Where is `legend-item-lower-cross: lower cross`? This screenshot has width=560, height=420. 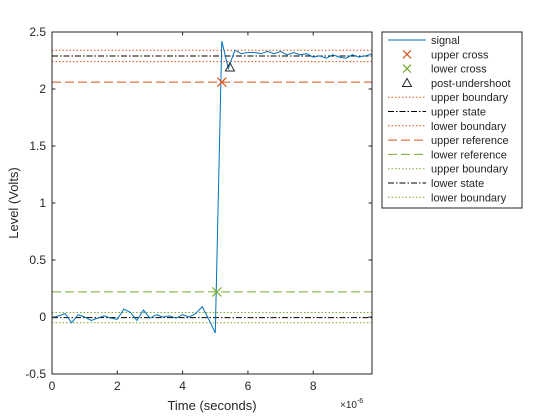
legend-item-lower-cross: lower cross is located at coordinates (444, 70).